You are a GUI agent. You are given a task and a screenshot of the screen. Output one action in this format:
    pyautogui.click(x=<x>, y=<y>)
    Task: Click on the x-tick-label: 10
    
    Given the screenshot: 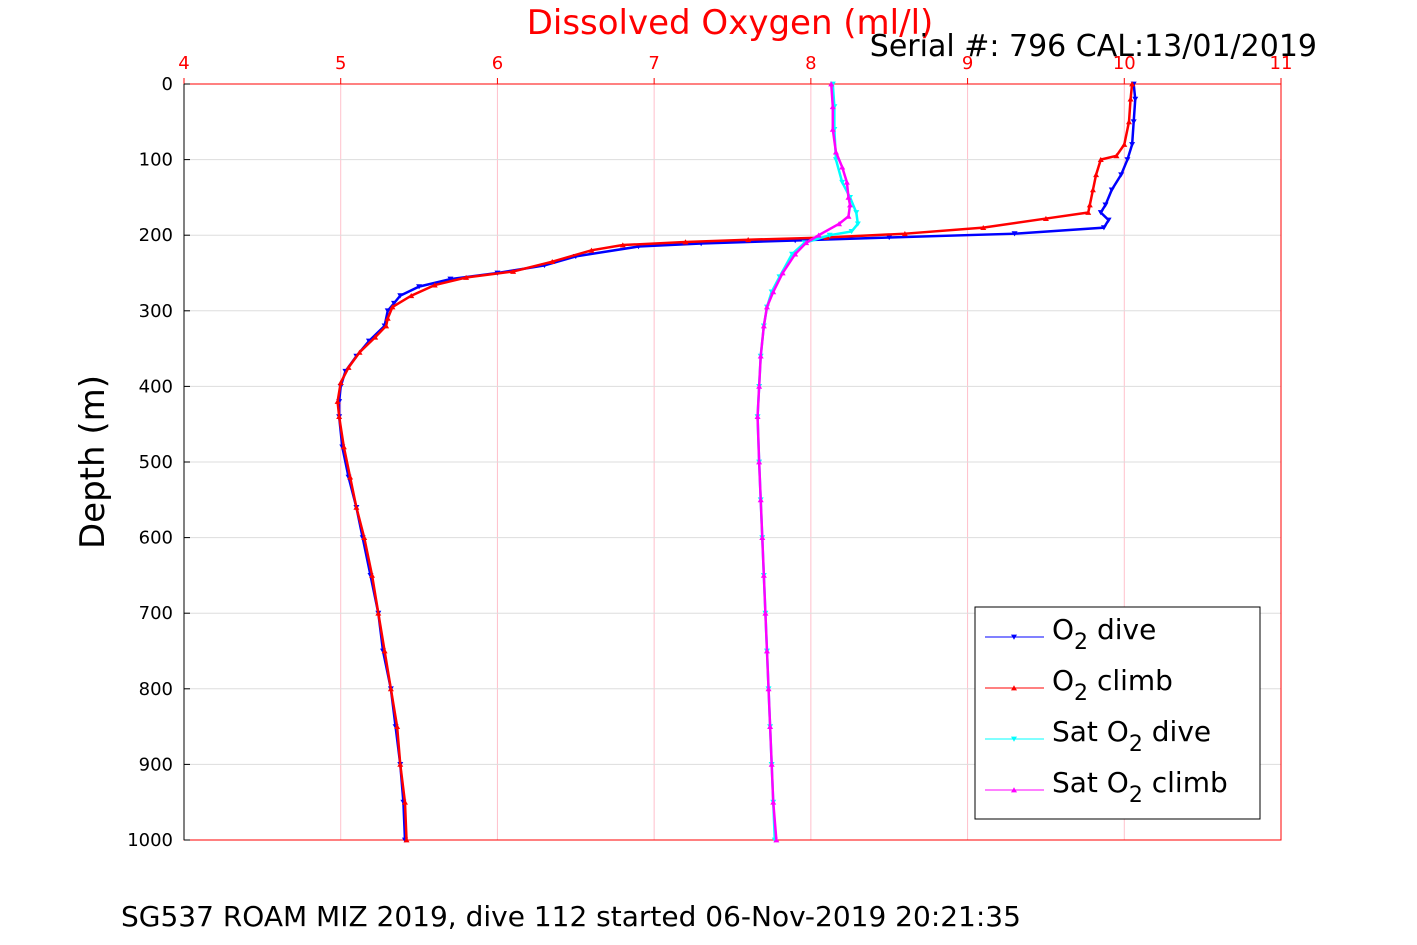 What is the action you would take?
    pyautogui.click(x=1124, y=63)
    